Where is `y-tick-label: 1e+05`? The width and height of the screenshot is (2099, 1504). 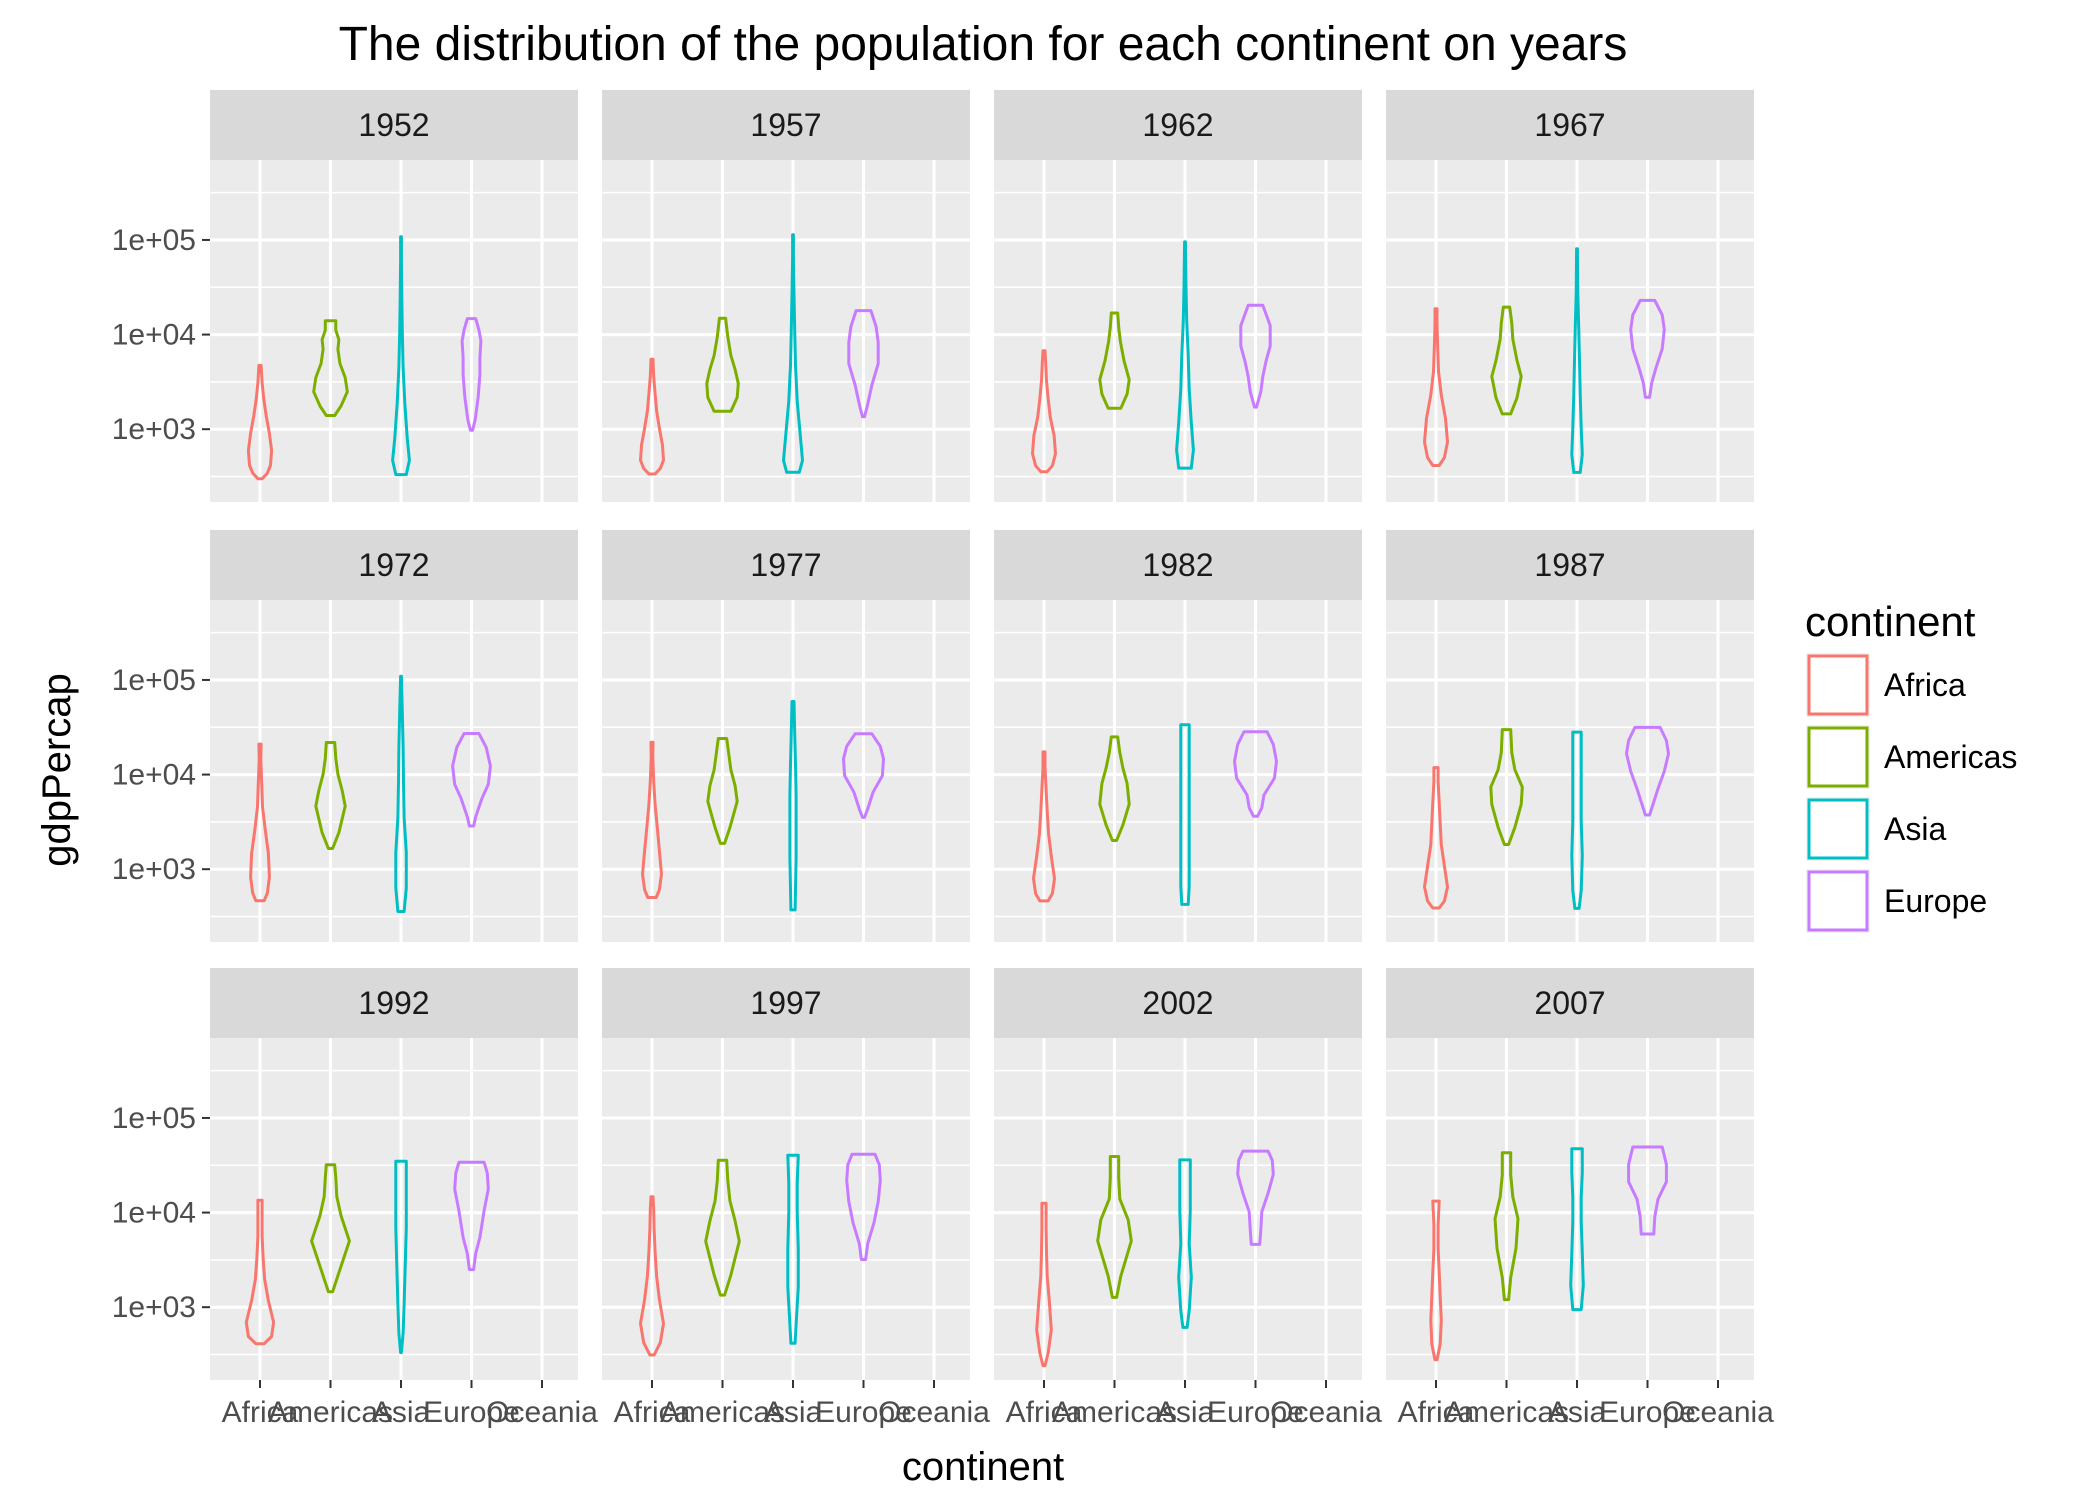
y-tick-label: 1e+05 is located at coordinates (154, 680).